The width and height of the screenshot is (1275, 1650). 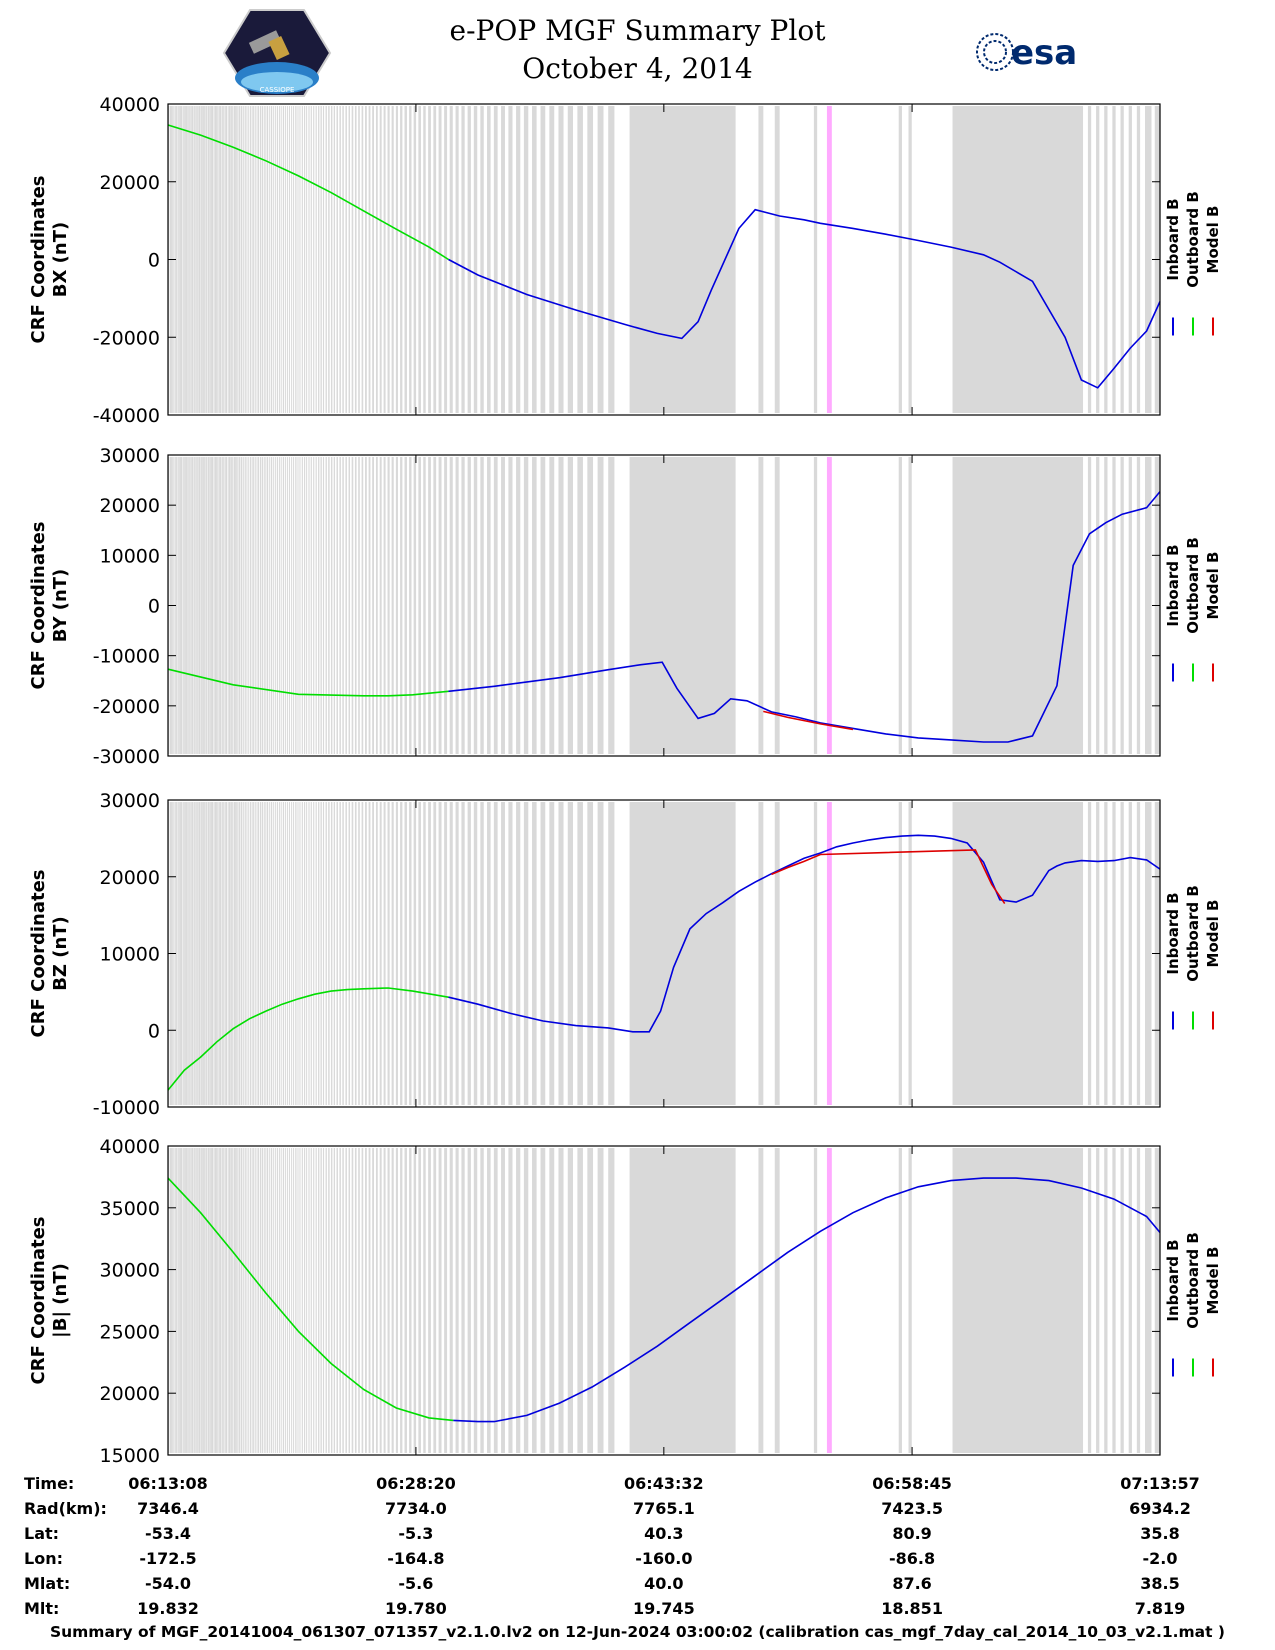 I want to click on y-tick-label: 30000, so click(x=130, y=1271).